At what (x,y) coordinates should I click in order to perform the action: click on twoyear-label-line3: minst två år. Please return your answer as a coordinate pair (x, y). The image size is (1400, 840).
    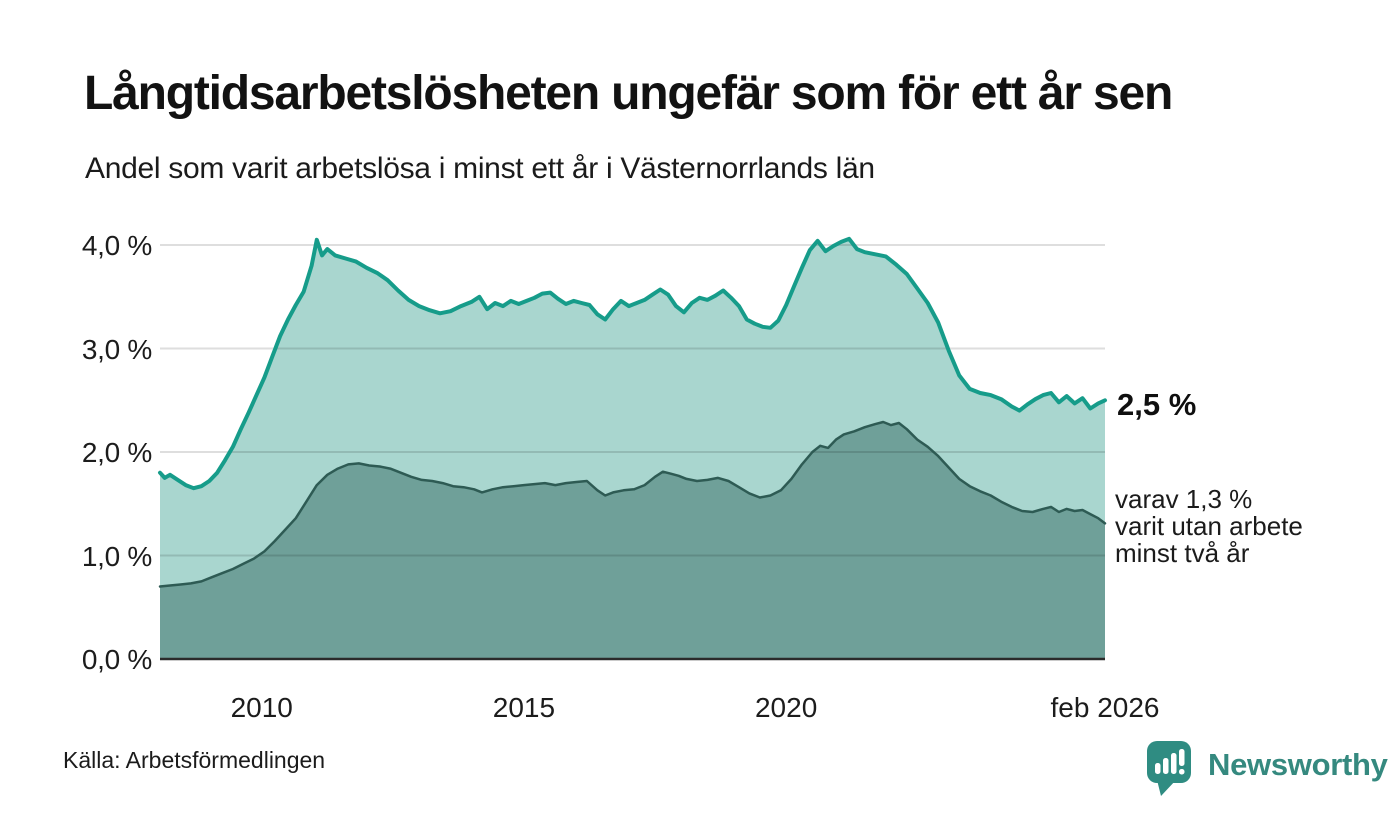
    Looking at the image, I should click on (1182, 553).